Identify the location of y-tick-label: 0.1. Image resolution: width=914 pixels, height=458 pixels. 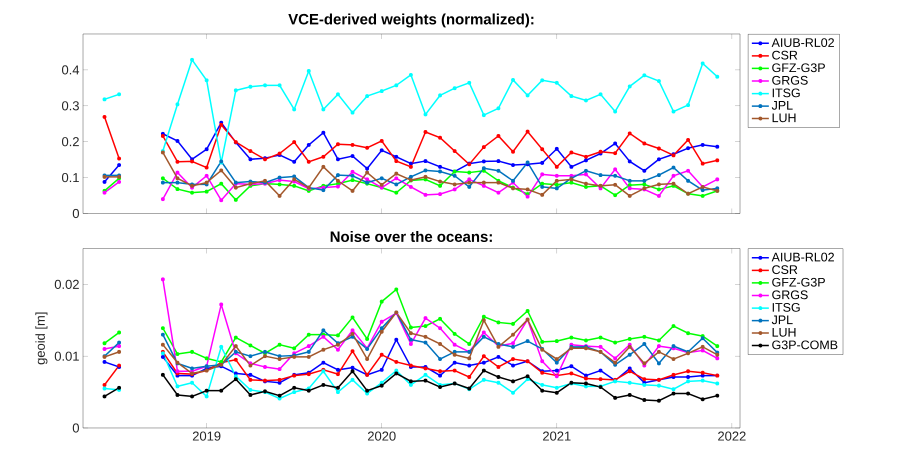
(70, 177).